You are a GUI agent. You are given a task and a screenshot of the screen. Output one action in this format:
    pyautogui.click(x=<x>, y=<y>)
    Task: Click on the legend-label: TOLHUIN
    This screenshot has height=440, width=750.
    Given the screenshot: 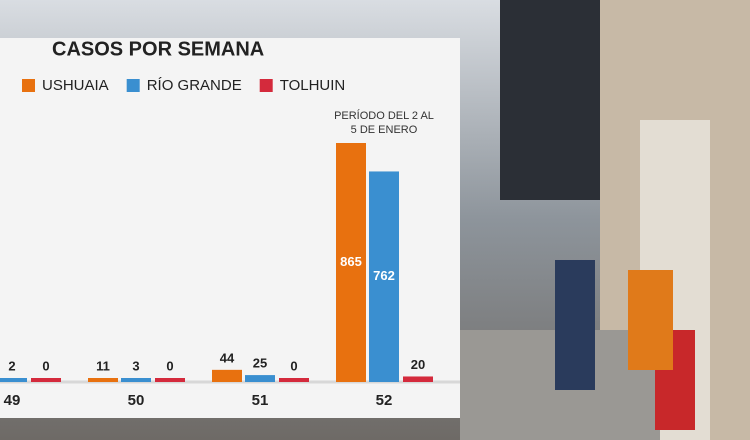 What is the action you would take?
    pyautogui.click(x=313, y=85)
    